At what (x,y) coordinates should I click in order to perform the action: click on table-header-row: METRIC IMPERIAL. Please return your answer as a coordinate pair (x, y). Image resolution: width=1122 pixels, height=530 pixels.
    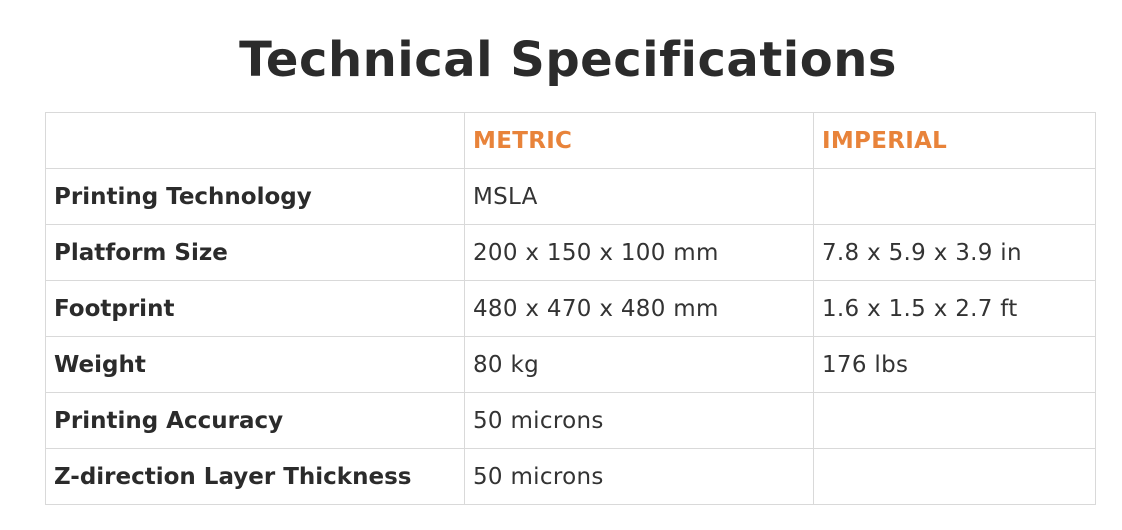
    Looking at the image, I should click on (570, 140).